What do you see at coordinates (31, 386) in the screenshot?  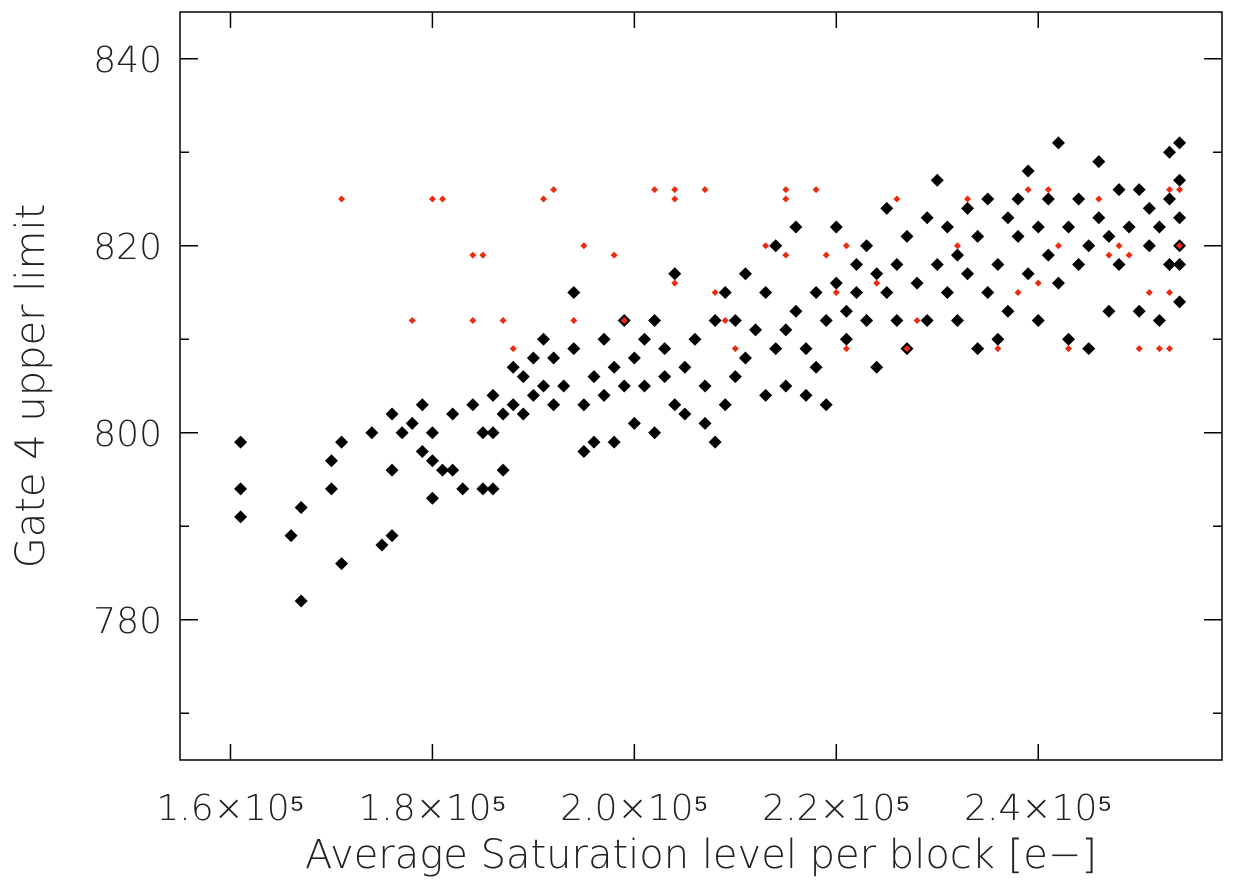 I see `y-axis-label: Gate 4 upper limit` at bounding box center [31, 386].